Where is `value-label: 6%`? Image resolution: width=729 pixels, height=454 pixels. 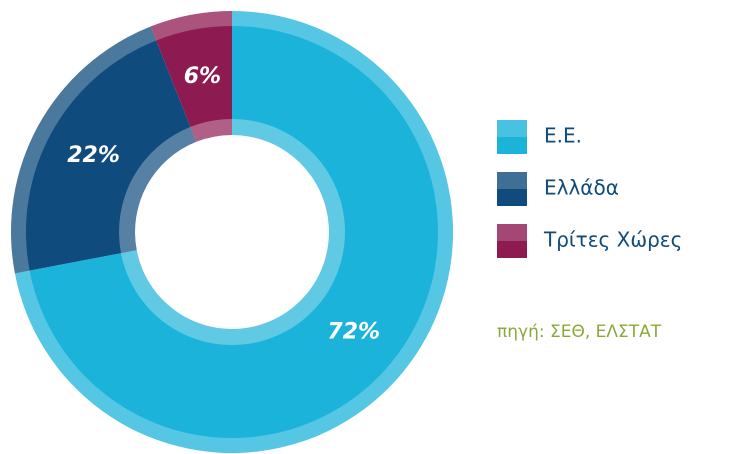
value-label: 6% is located at coordinates (202, 76).